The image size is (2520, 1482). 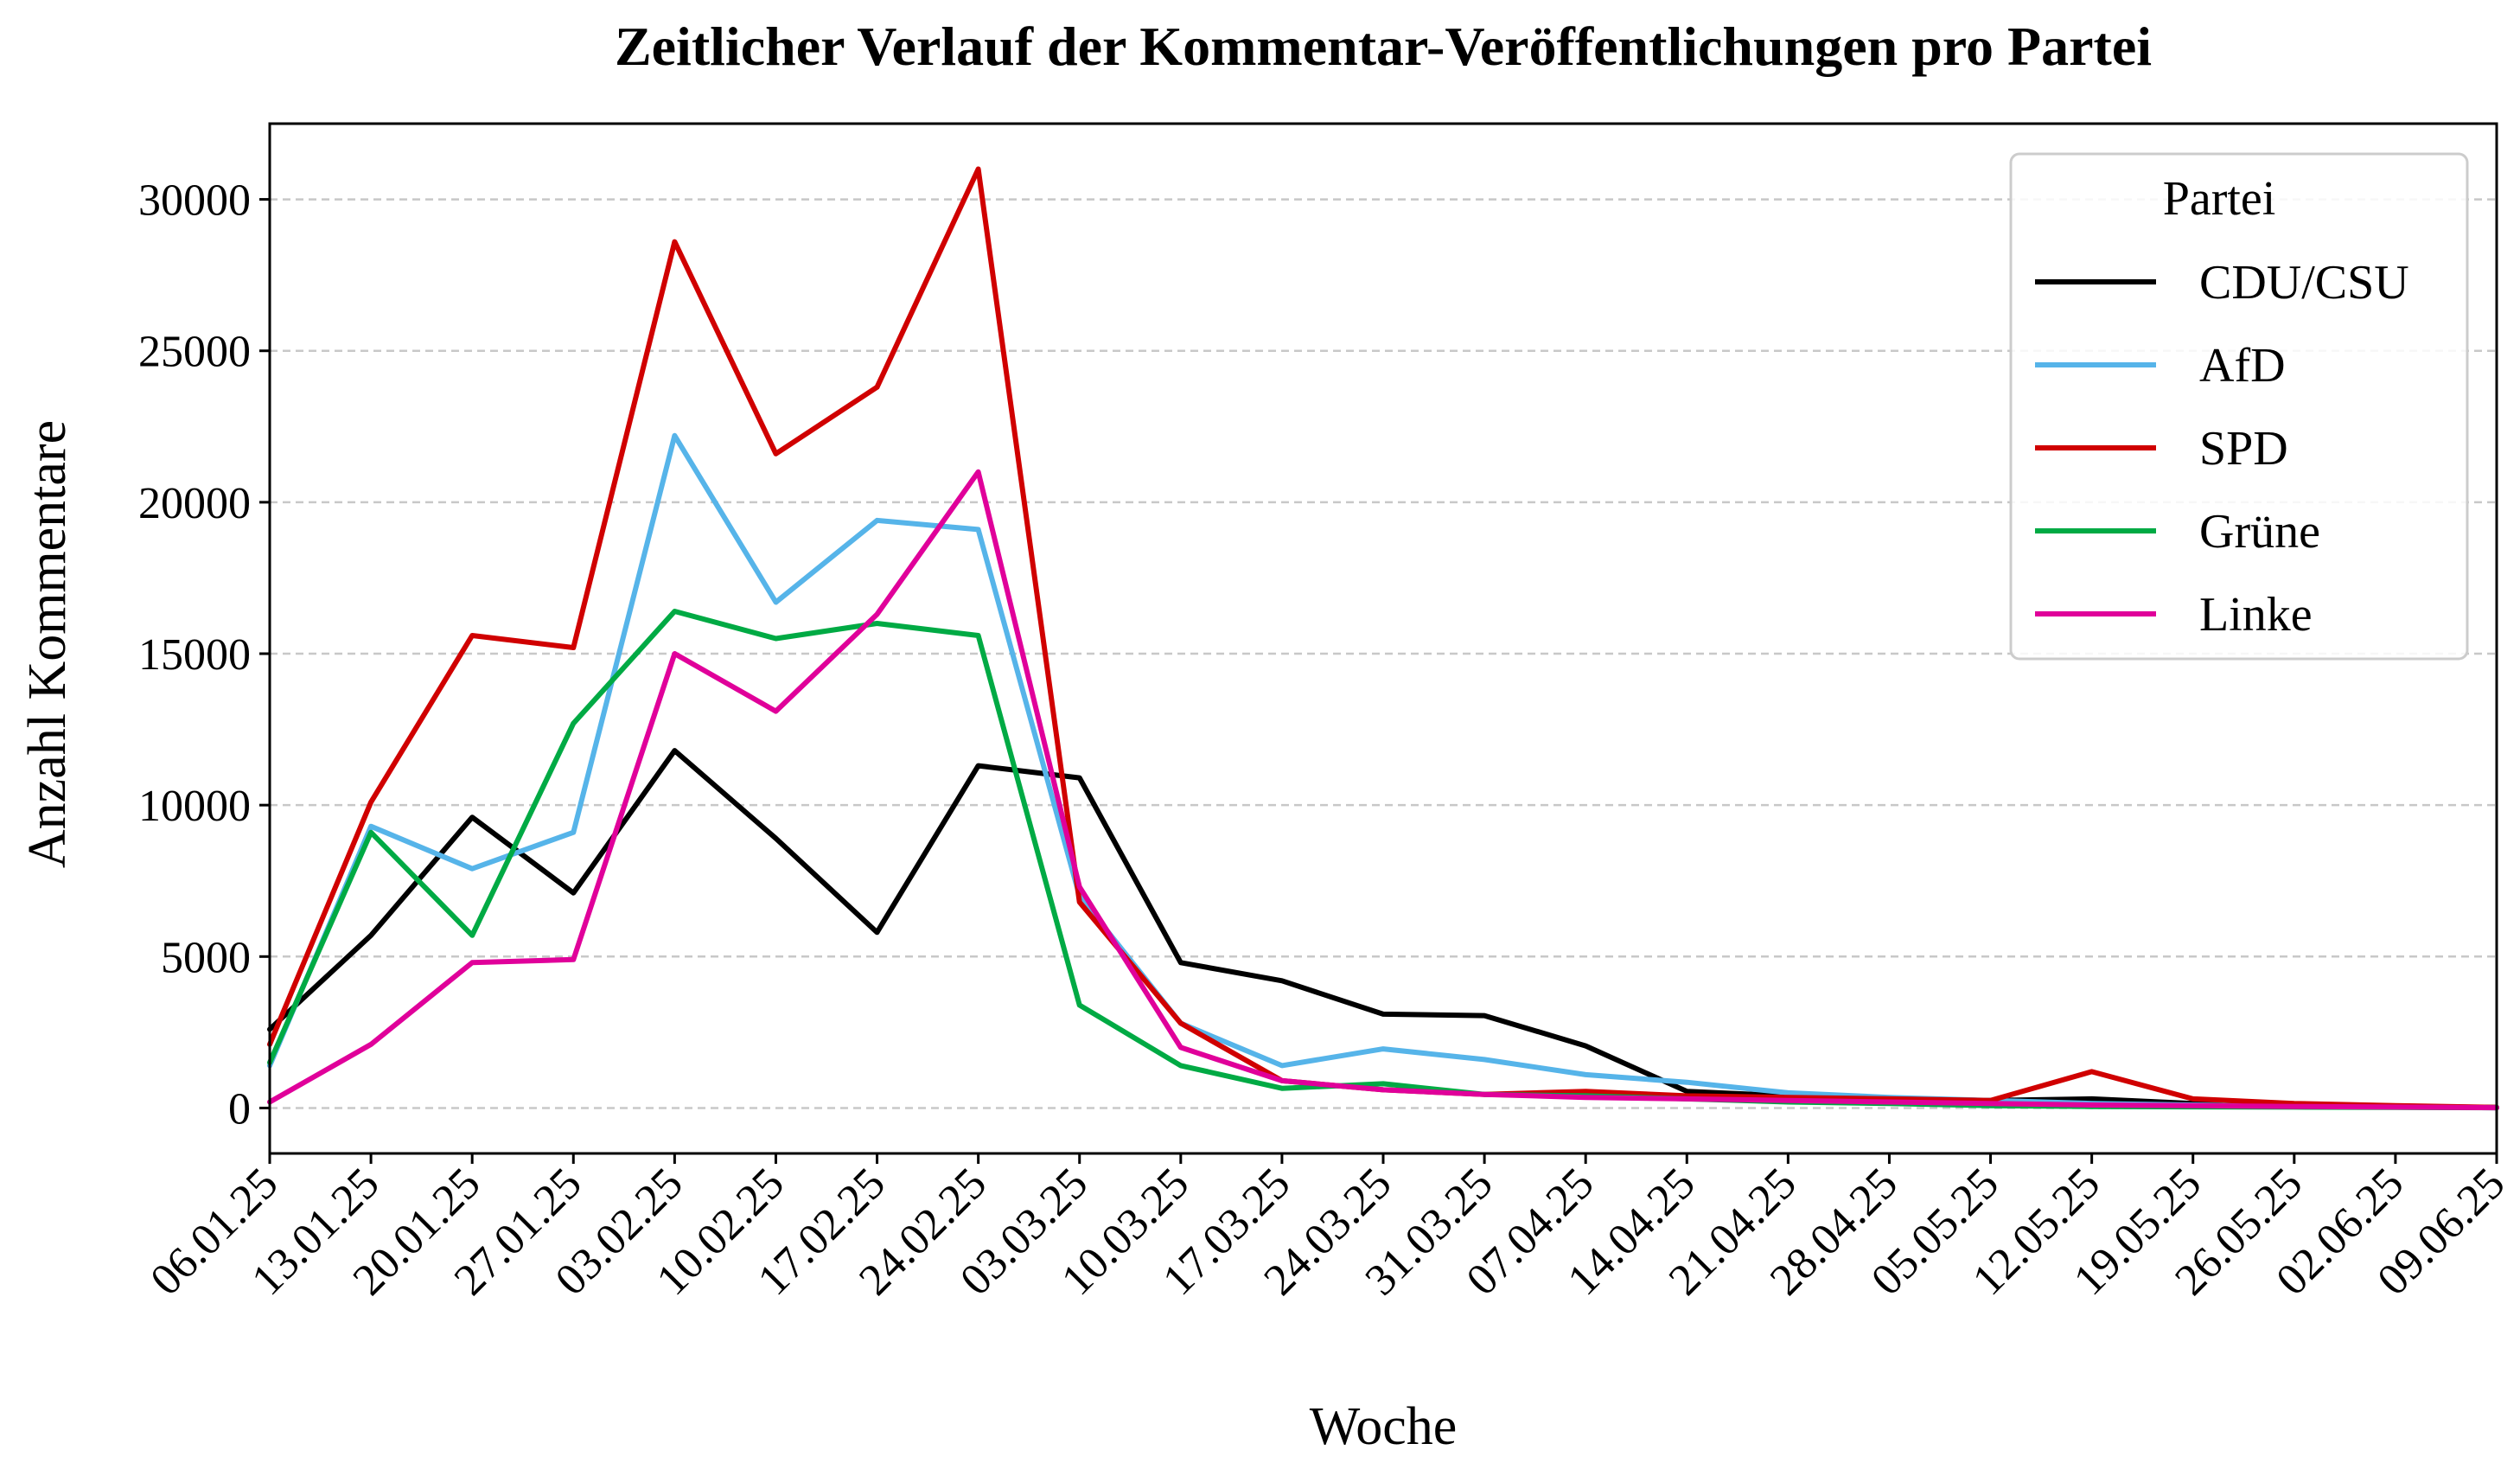 I want to click on legend-entry-label: CDU/CSU, so click(x=2304, y=283).